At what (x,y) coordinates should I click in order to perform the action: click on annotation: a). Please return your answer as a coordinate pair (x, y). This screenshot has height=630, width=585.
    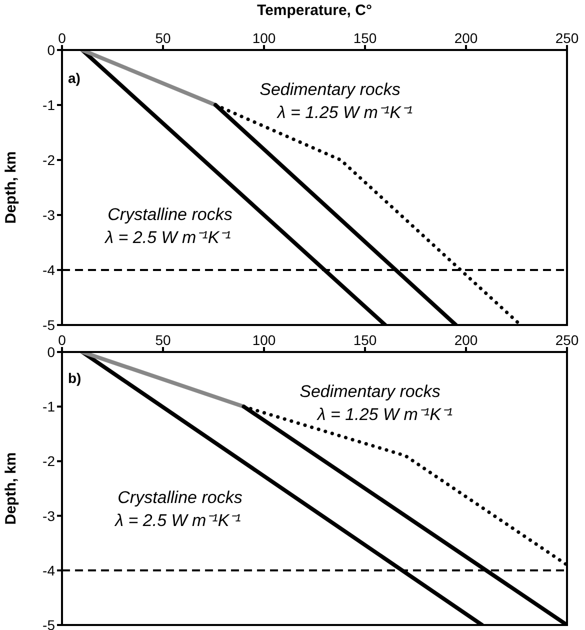
    Looking at the image, I should click on (74, 78).